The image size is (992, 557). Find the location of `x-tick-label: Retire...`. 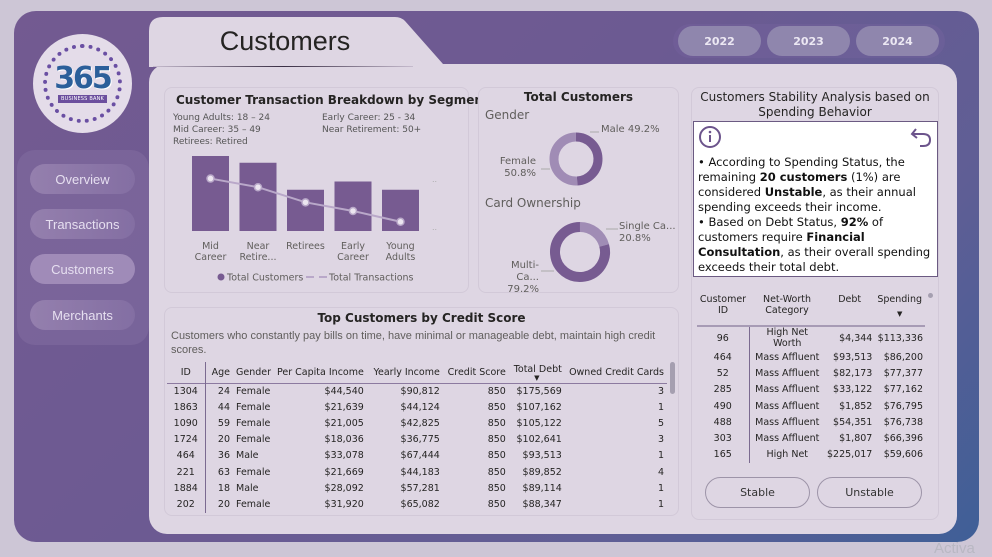

x-tick-label: Retire... is located at coordinates (258, 257).